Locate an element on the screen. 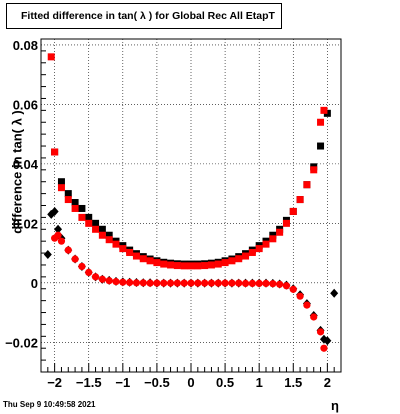 The width and height of the screenshot is (400, 414). y-tick-label: 0.06 is located at coordinates (25, 104).